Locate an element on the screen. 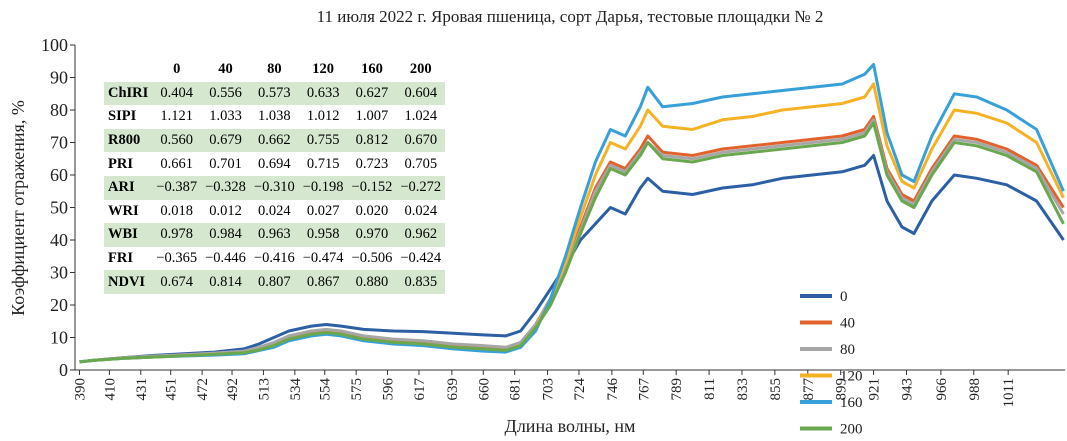  table-row-header: WBI is located at coordinates (128, 235).